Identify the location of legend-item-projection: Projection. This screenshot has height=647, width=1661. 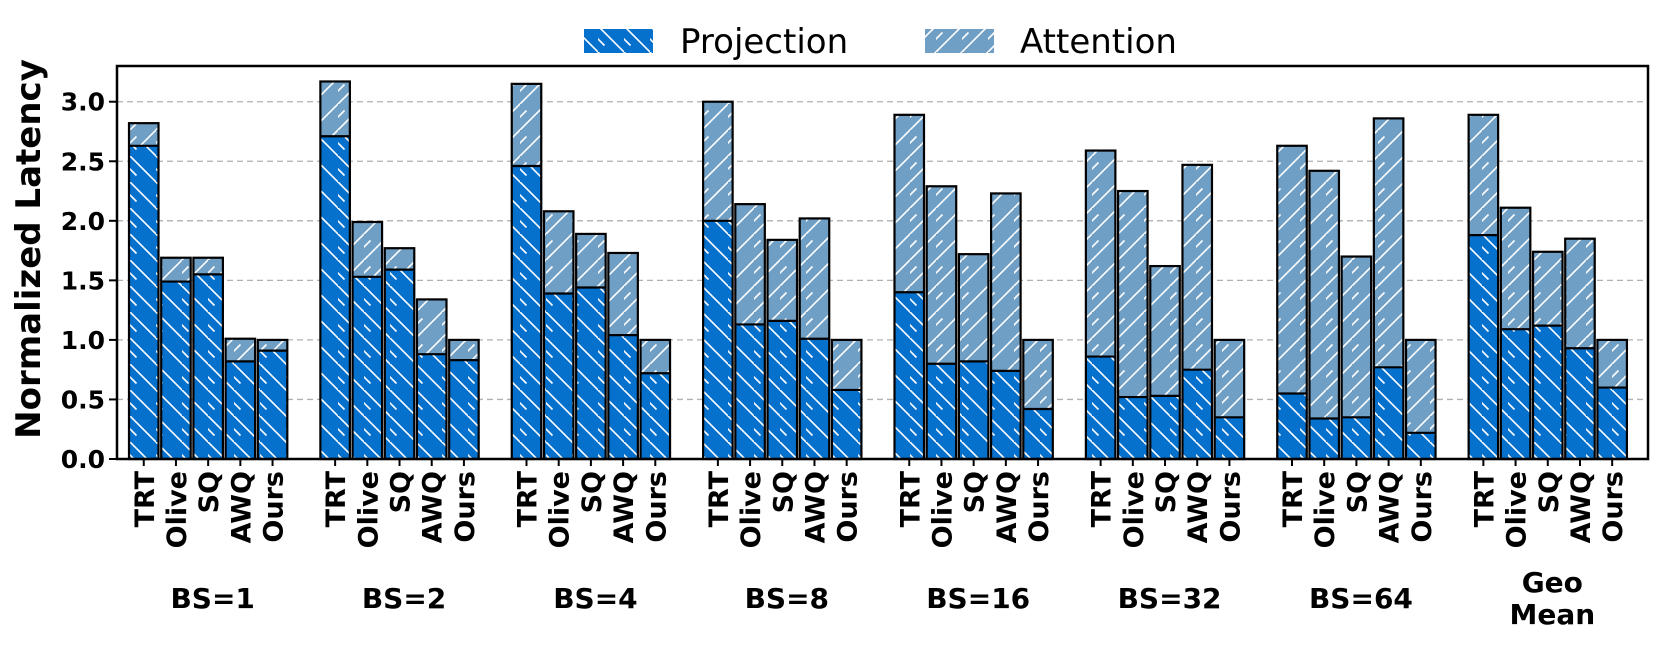
(716, 42).